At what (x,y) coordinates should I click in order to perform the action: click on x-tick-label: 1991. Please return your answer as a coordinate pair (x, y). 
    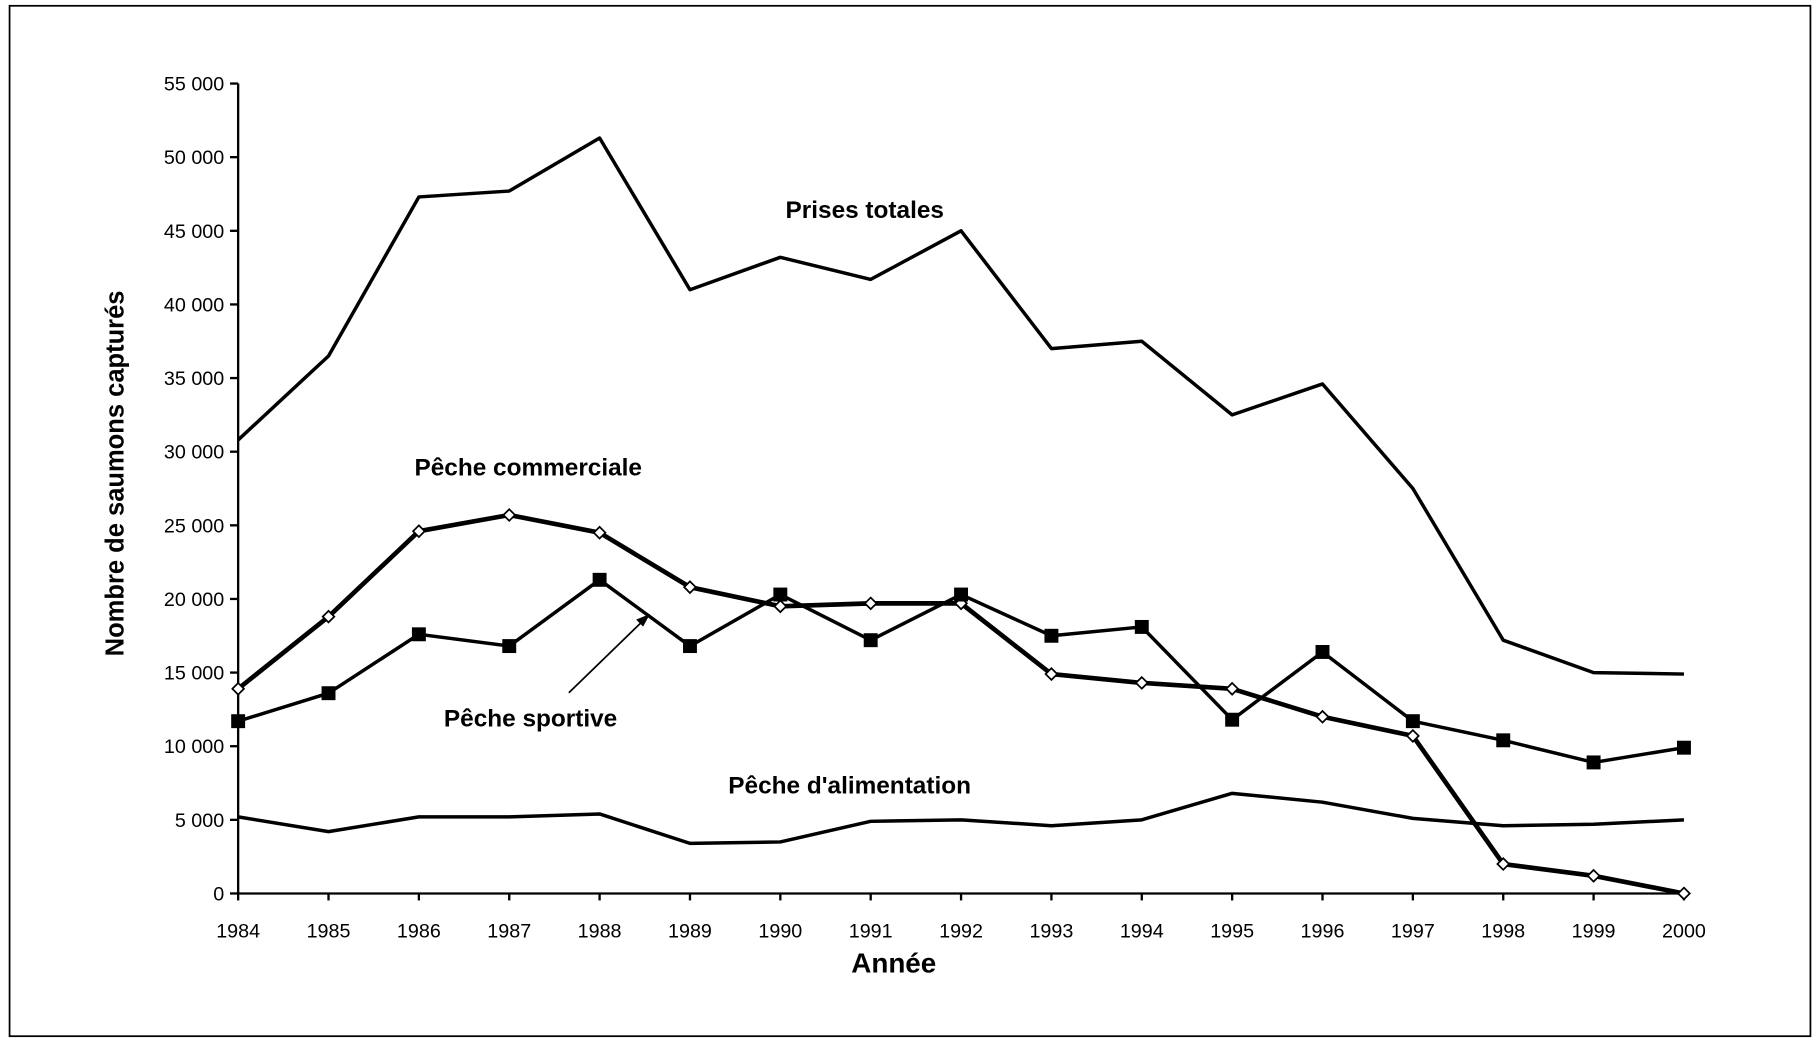
    Looking at the image, I should click on (871, 932).